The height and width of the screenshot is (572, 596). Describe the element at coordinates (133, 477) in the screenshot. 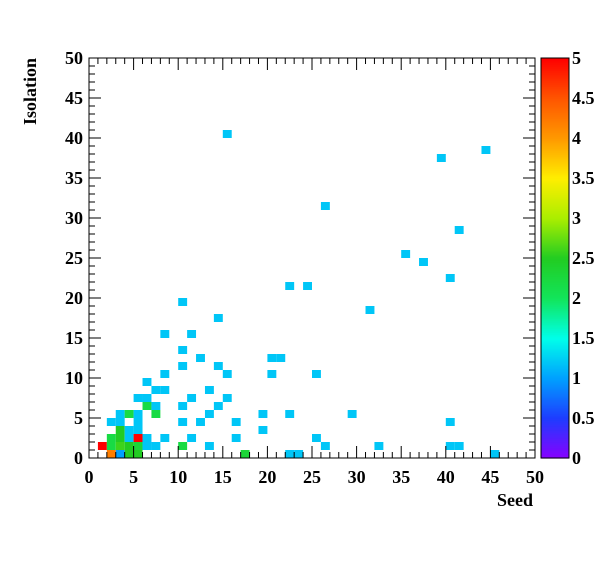

I see `x-tick-label: 5` at that location.